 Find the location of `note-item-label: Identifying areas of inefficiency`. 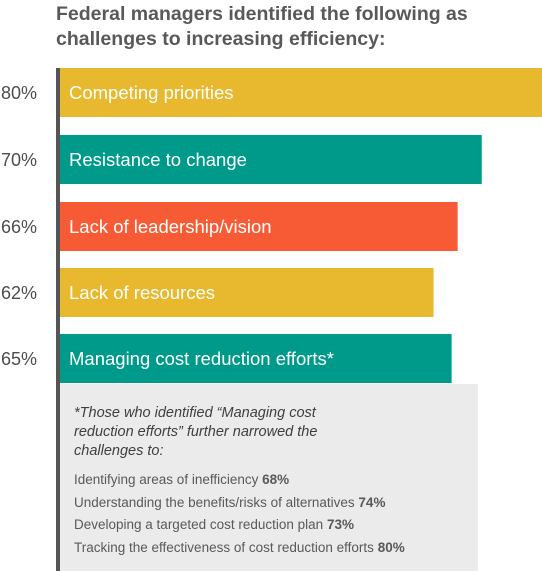

note-item-label: Identifying areas of inefficiency is located at coordinates (166, 479).